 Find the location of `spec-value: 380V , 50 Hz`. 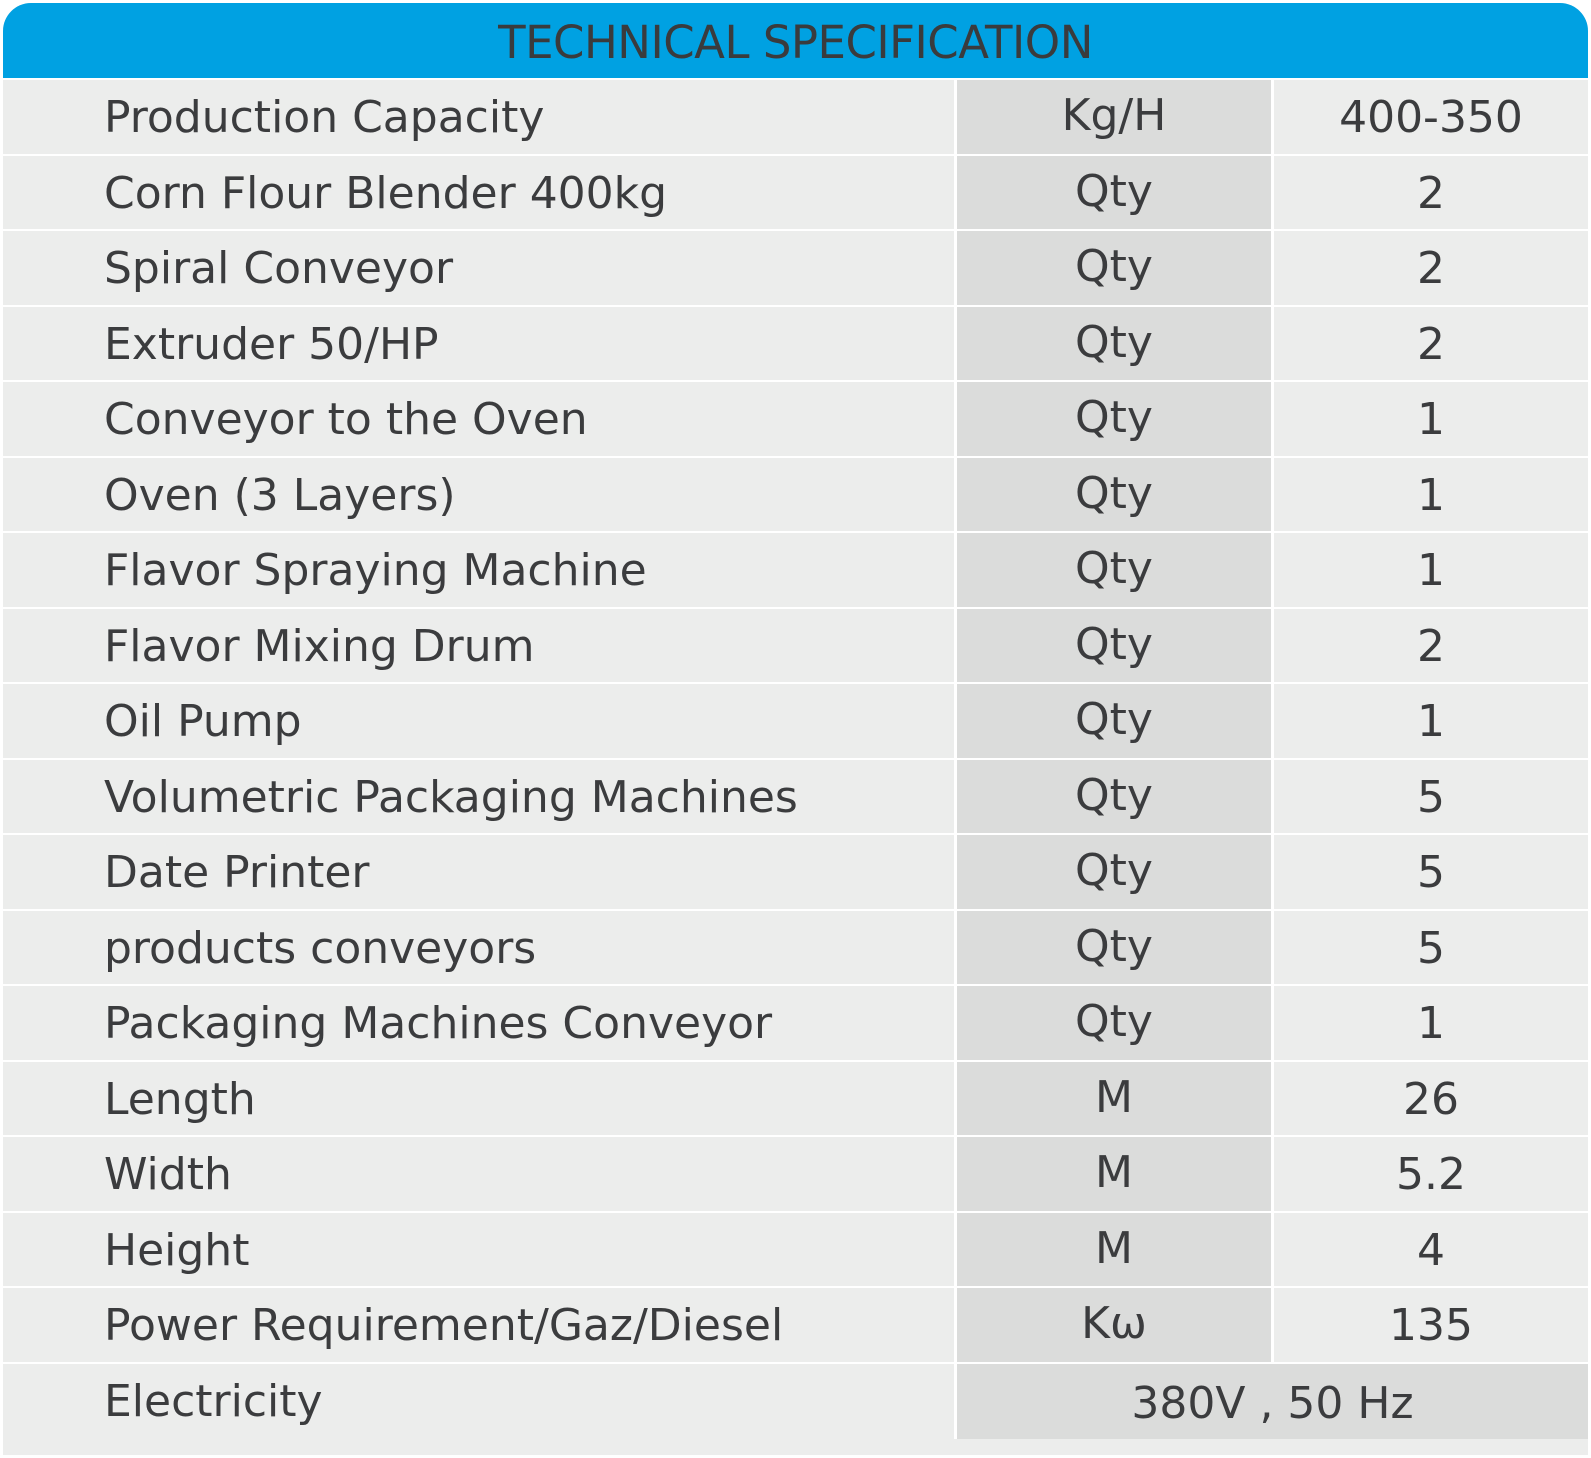

spec-value: 380V , 50 Hz is located at coordinates (1272, 1403).